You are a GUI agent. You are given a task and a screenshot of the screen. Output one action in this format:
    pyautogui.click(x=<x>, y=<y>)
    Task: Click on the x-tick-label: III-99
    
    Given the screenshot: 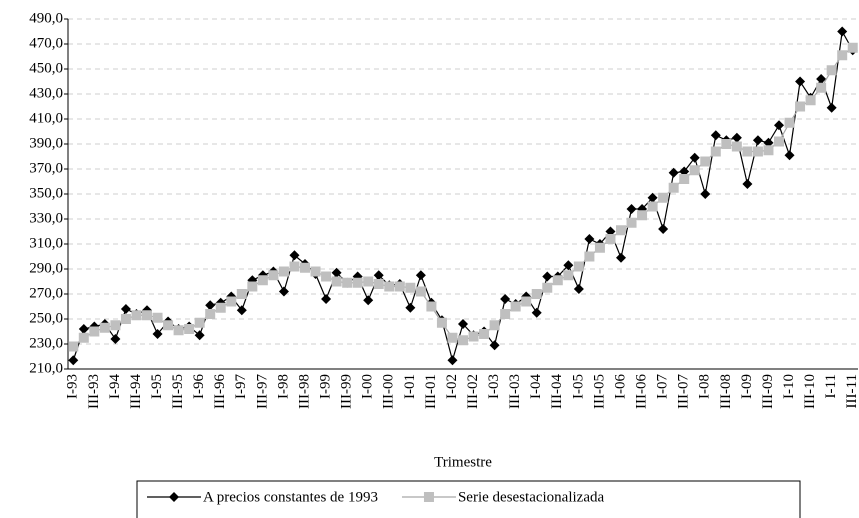 What is the action you would take?
    pyautogui.click(x=347, y=391)
    